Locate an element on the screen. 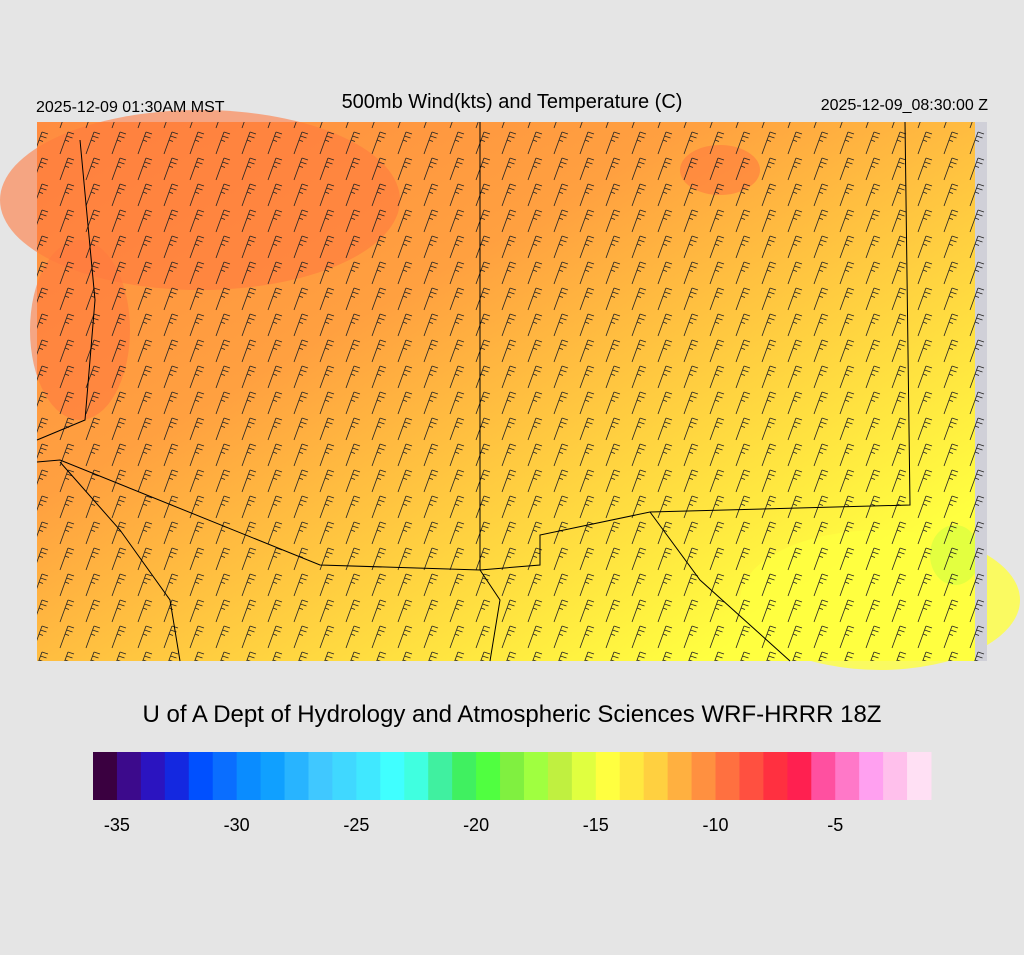  map-title: 500mb Wind(kts) and Temperature (C) is located at coordinates (512, 102).